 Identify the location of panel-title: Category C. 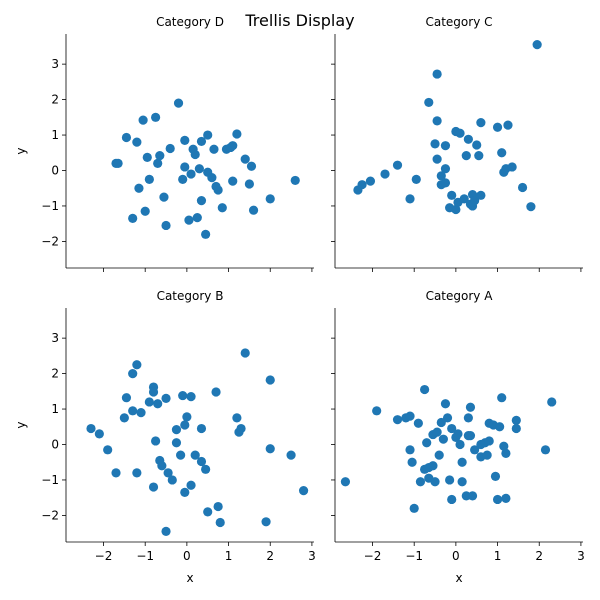
(458, 22).